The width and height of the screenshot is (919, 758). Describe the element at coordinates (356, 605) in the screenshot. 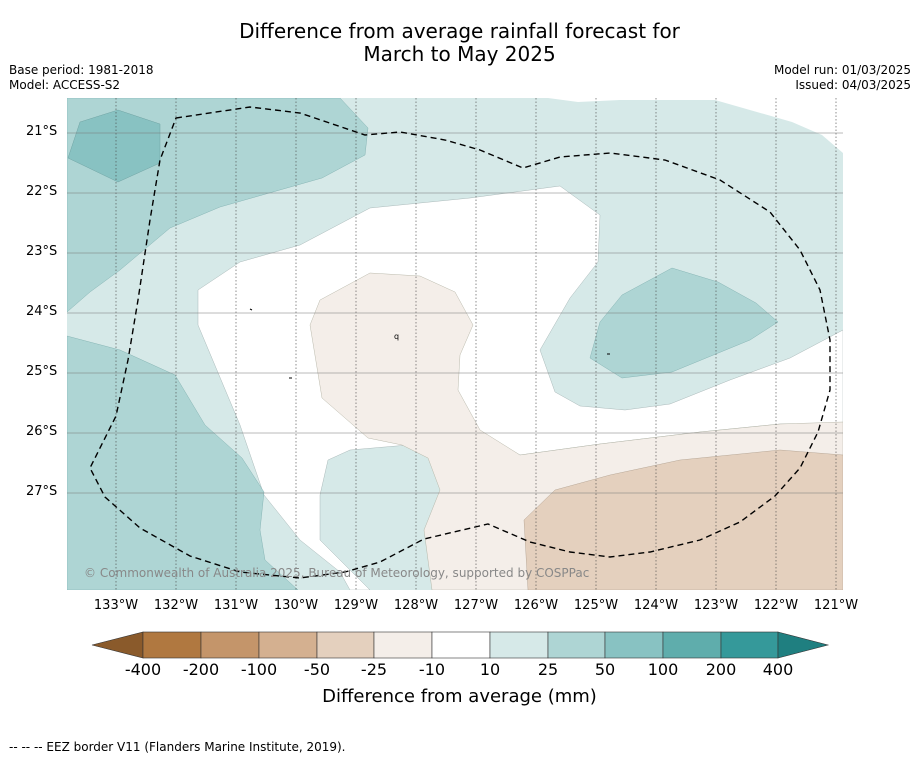

I see `x-tick-label: 129°W` at that location.